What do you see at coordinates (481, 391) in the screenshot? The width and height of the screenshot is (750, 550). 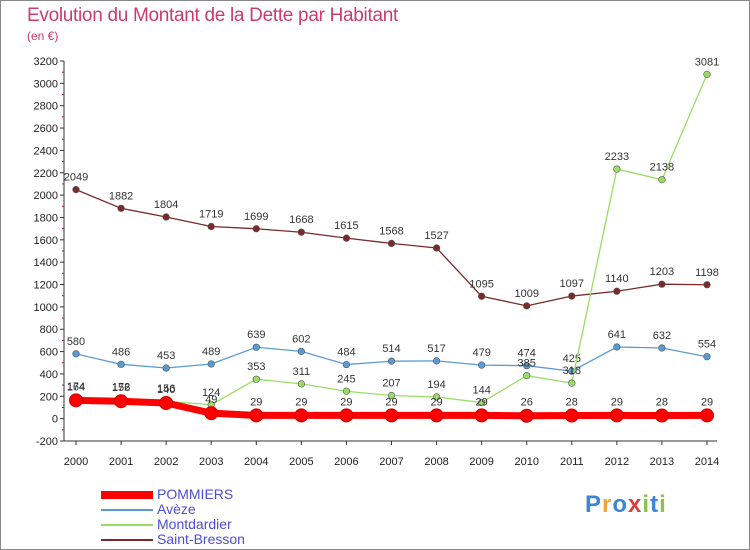 I see `data-label-montdardier: 144` at bounding box center [481, 391].